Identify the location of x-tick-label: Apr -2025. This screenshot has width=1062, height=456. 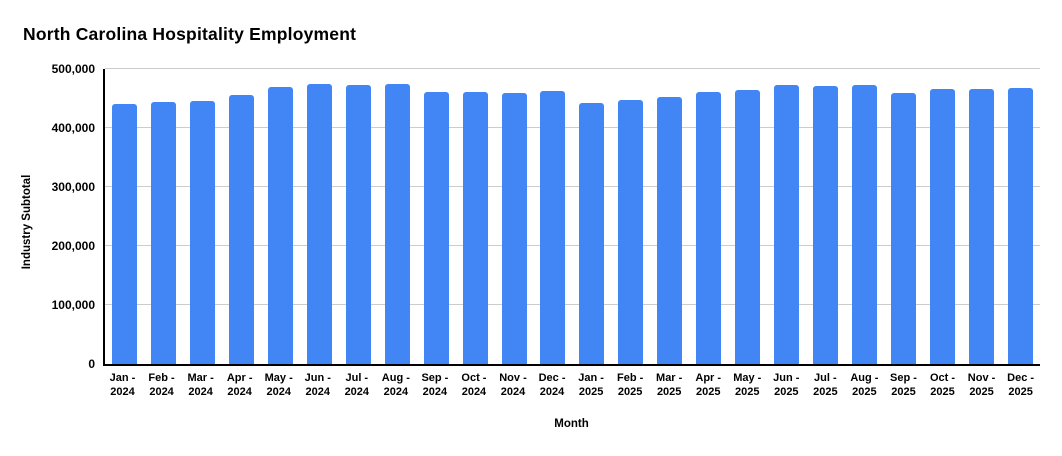
(708, 385).